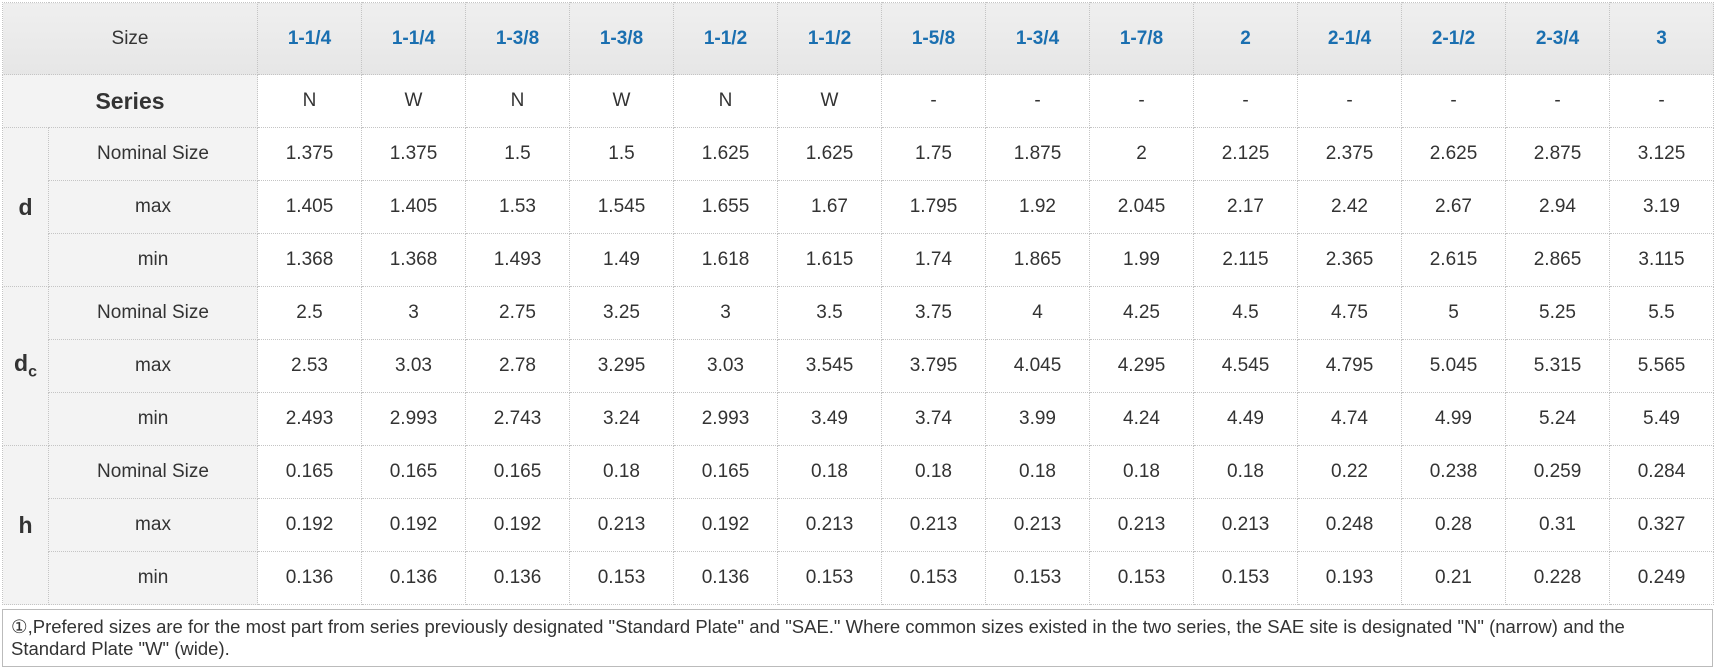  What do you see at coordinates (933, 313) in the screenshot?
I see `value-cell: 3.75` at bounding box center [933, 313].